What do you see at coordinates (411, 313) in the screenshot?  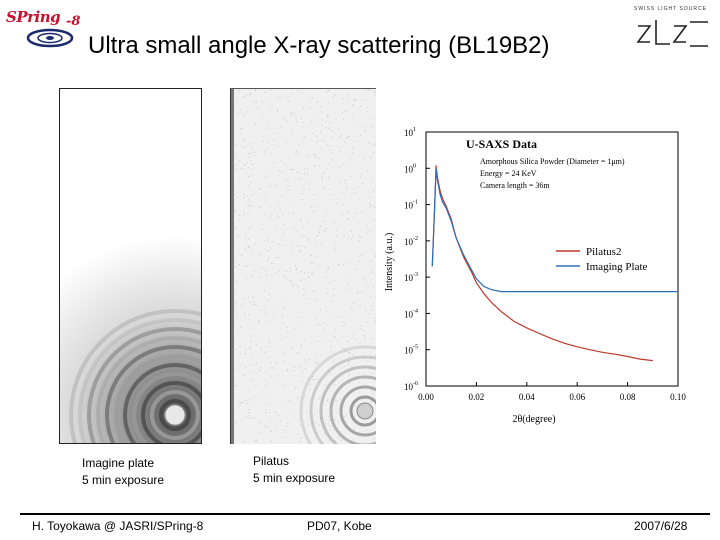 I see `chart-y-tick-label: 10⁻⁴` at bounding box center [411, 313].